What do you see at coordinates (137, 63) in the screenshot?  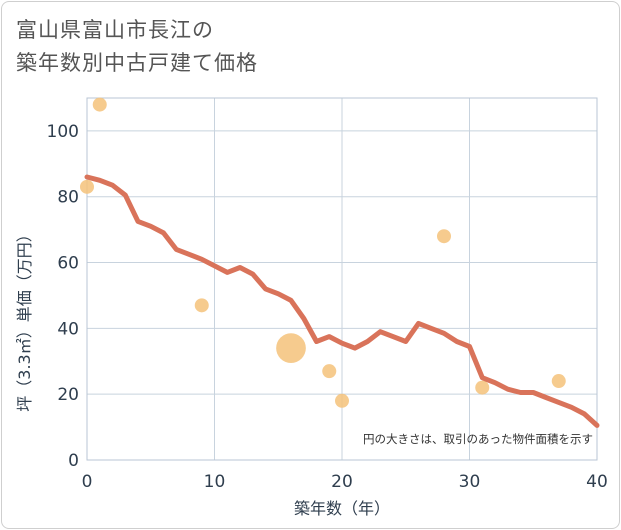 I see `title-line-2: 築年数別中古戸建て価格` at bounding box center [137, 63].